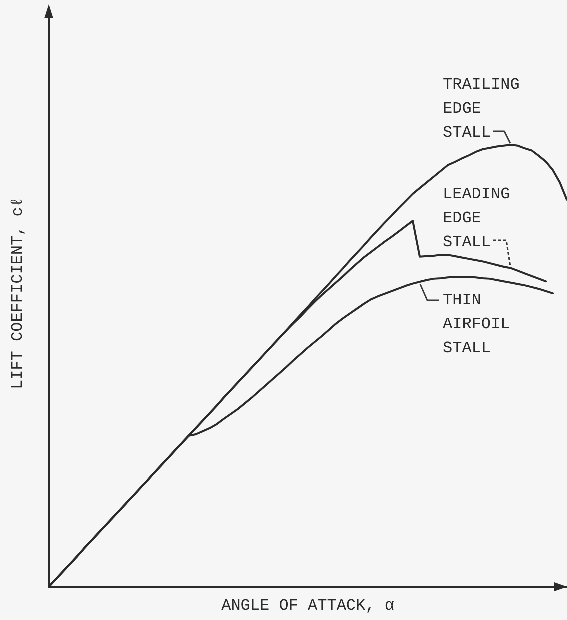  I want to click on series-label: TRAILING EDGE STALL, so click(481, 109).